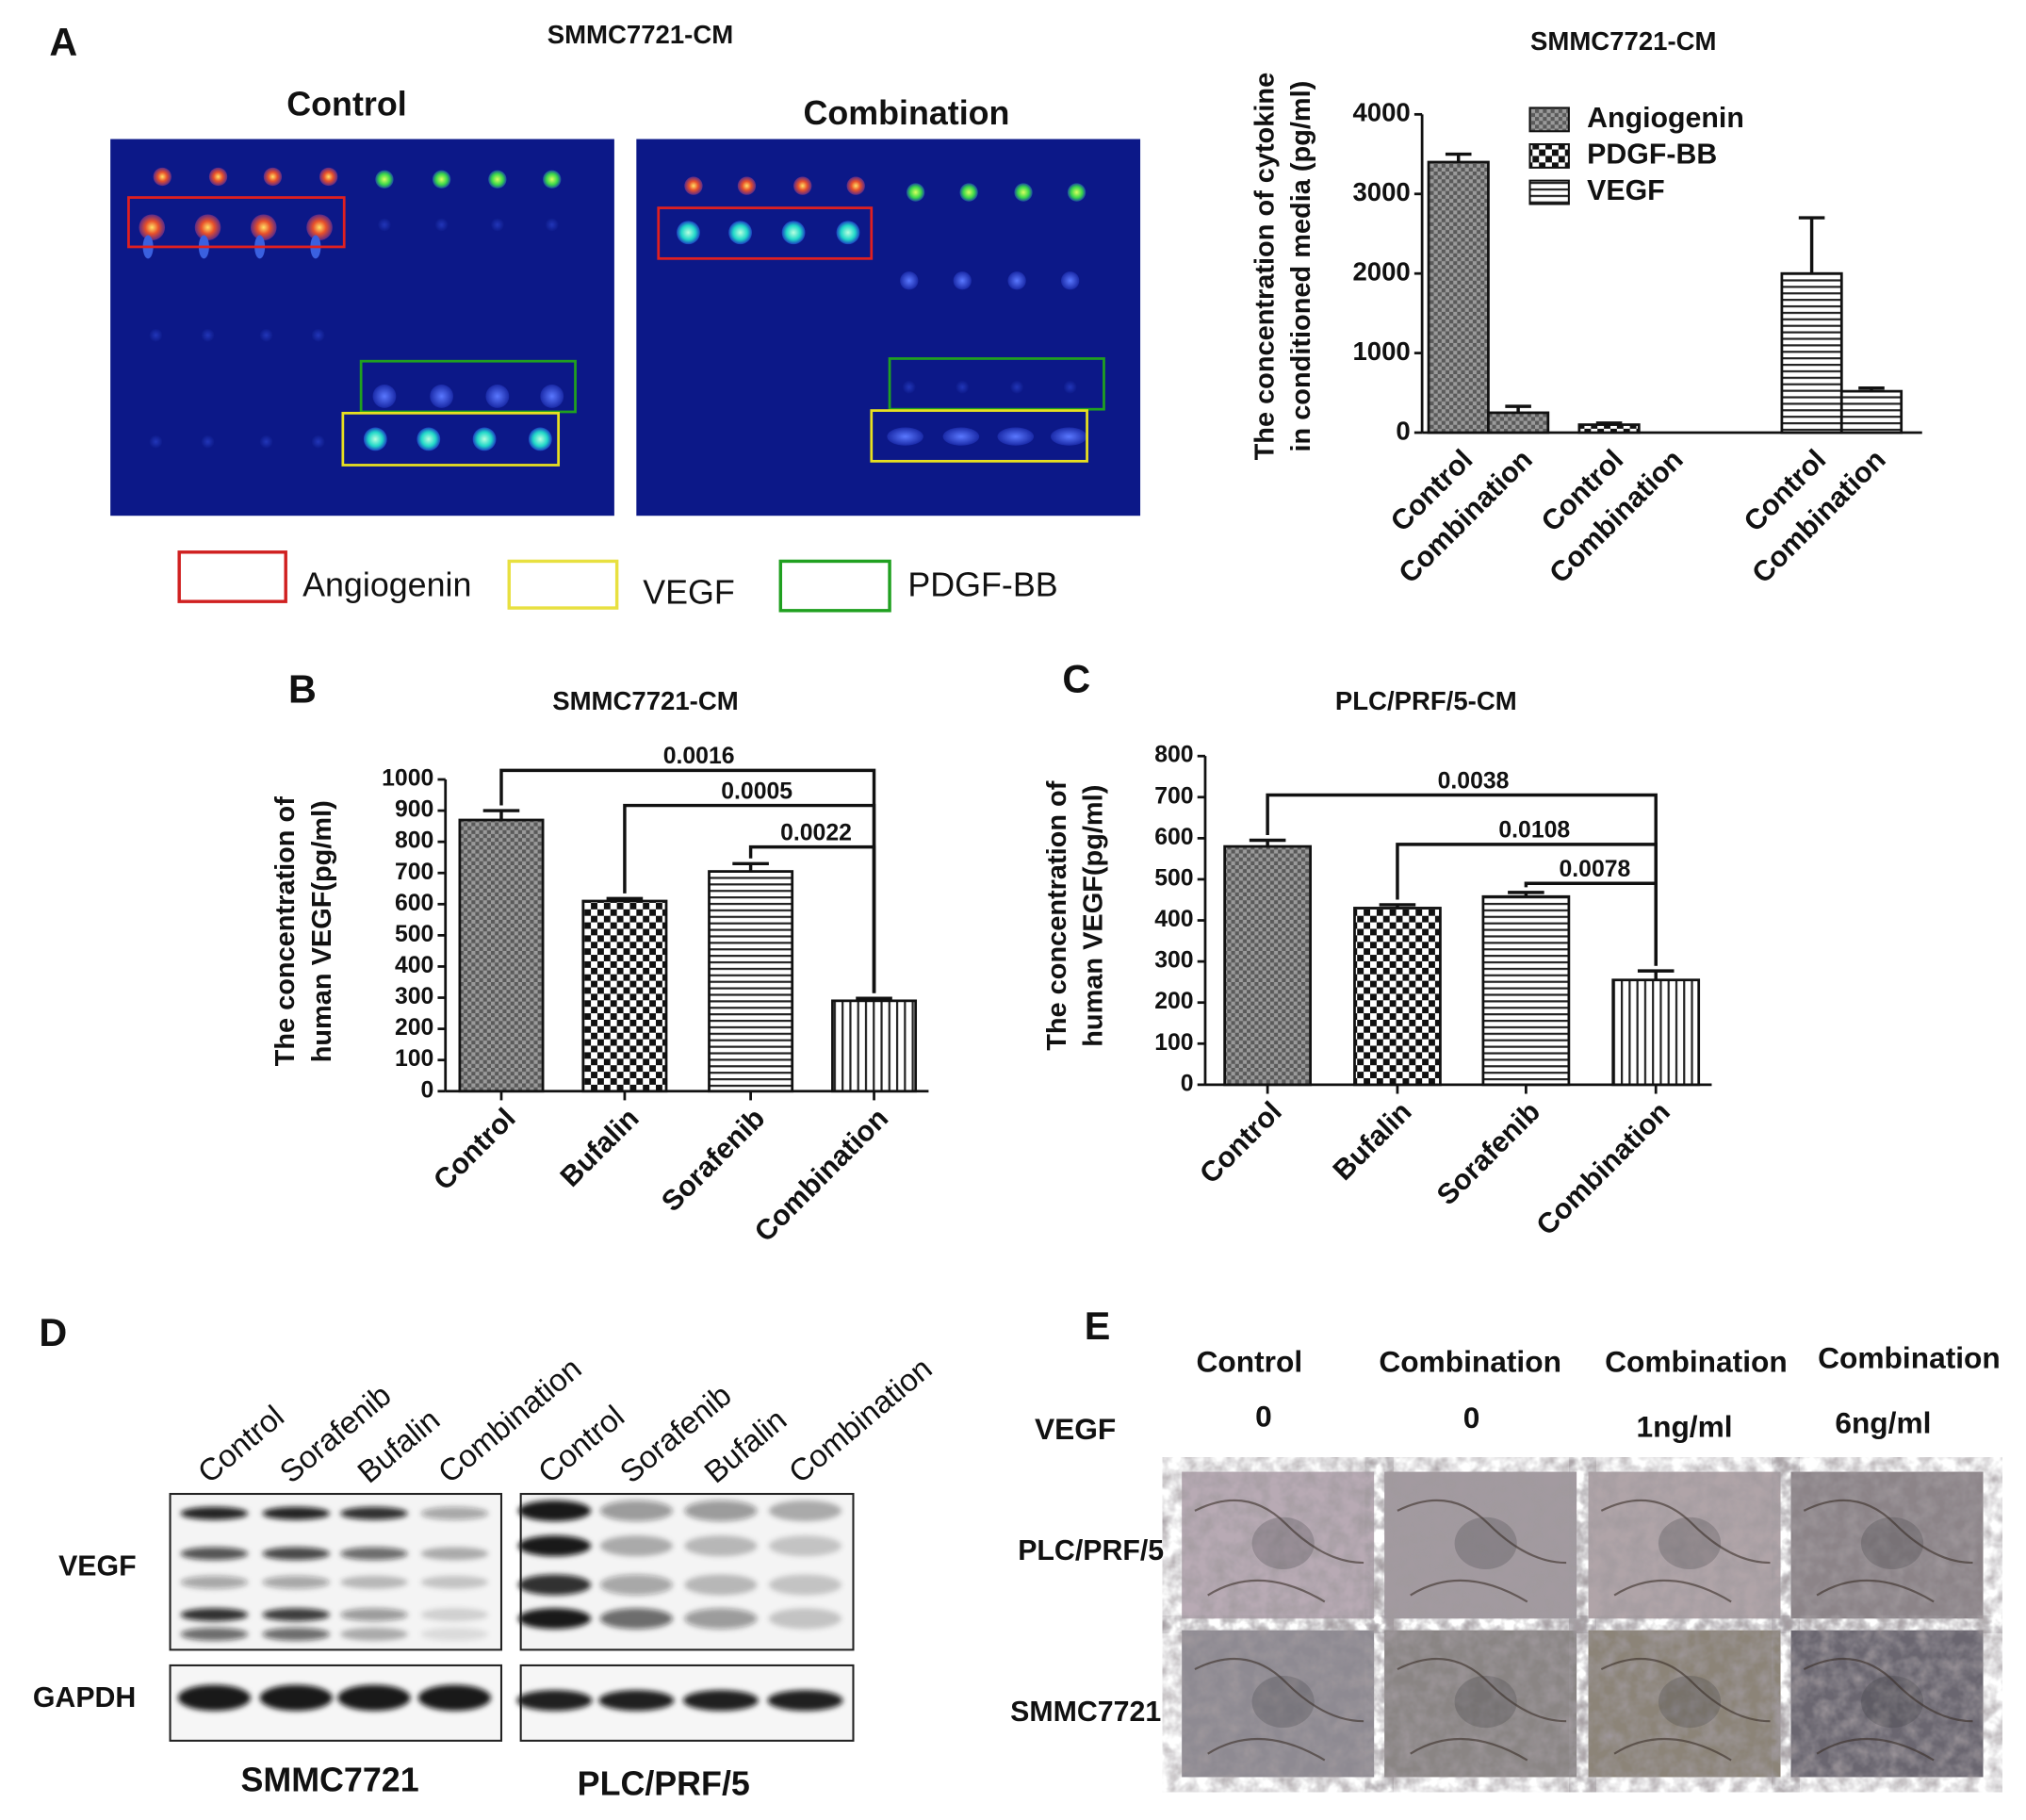 Image resolution: width=2026 pixels, height=1820 pixels. I want to click on tube-dose: 1ng/ml, so click(1684, 1426).